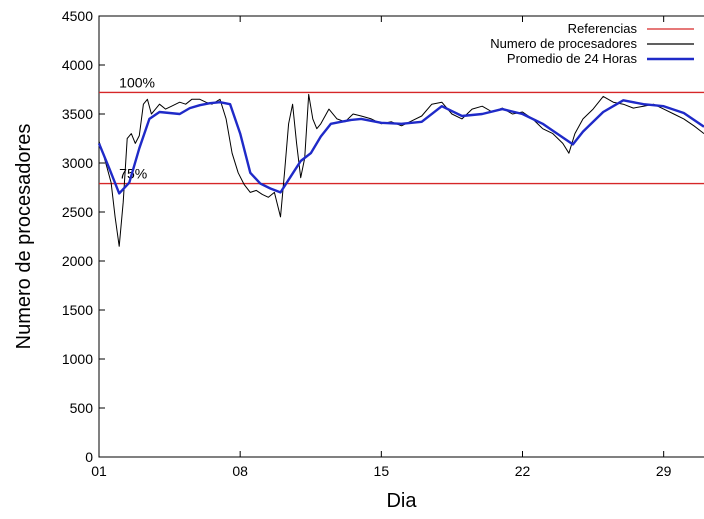 This screenshot has width=704, height=519. I want to click on reference-label: 75%, so click(133, 174).